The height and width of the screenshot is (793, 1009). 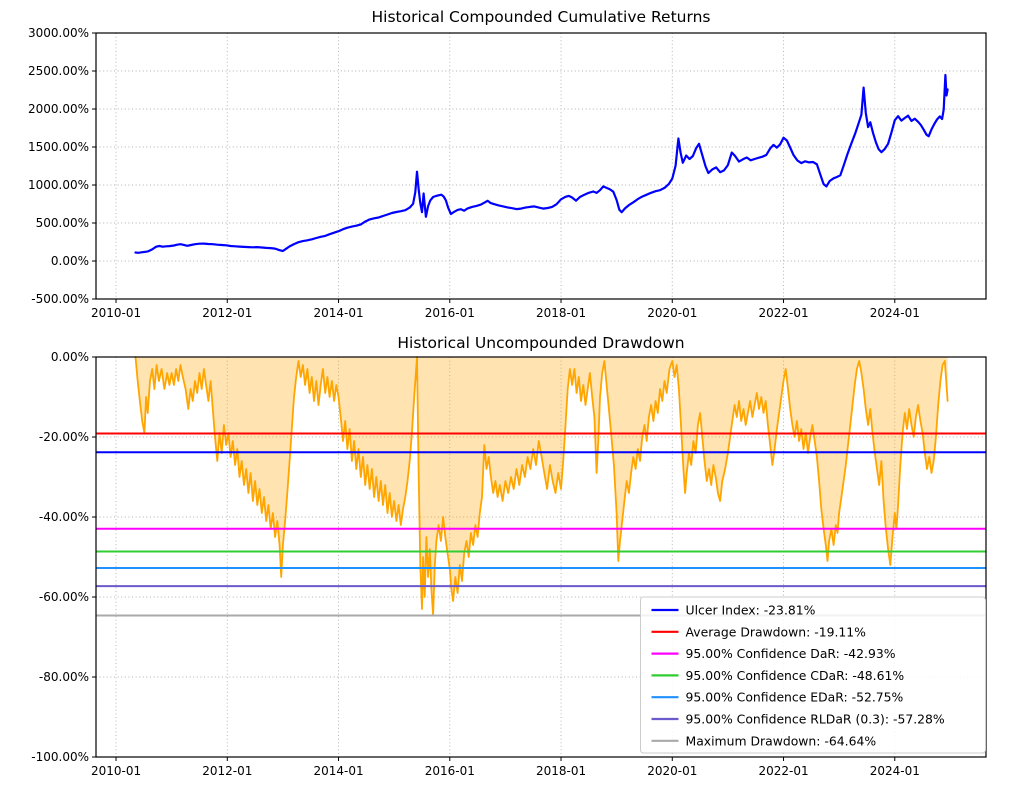 I want to click on y-tick-label: -500.00%, so click(x=60, y=299).